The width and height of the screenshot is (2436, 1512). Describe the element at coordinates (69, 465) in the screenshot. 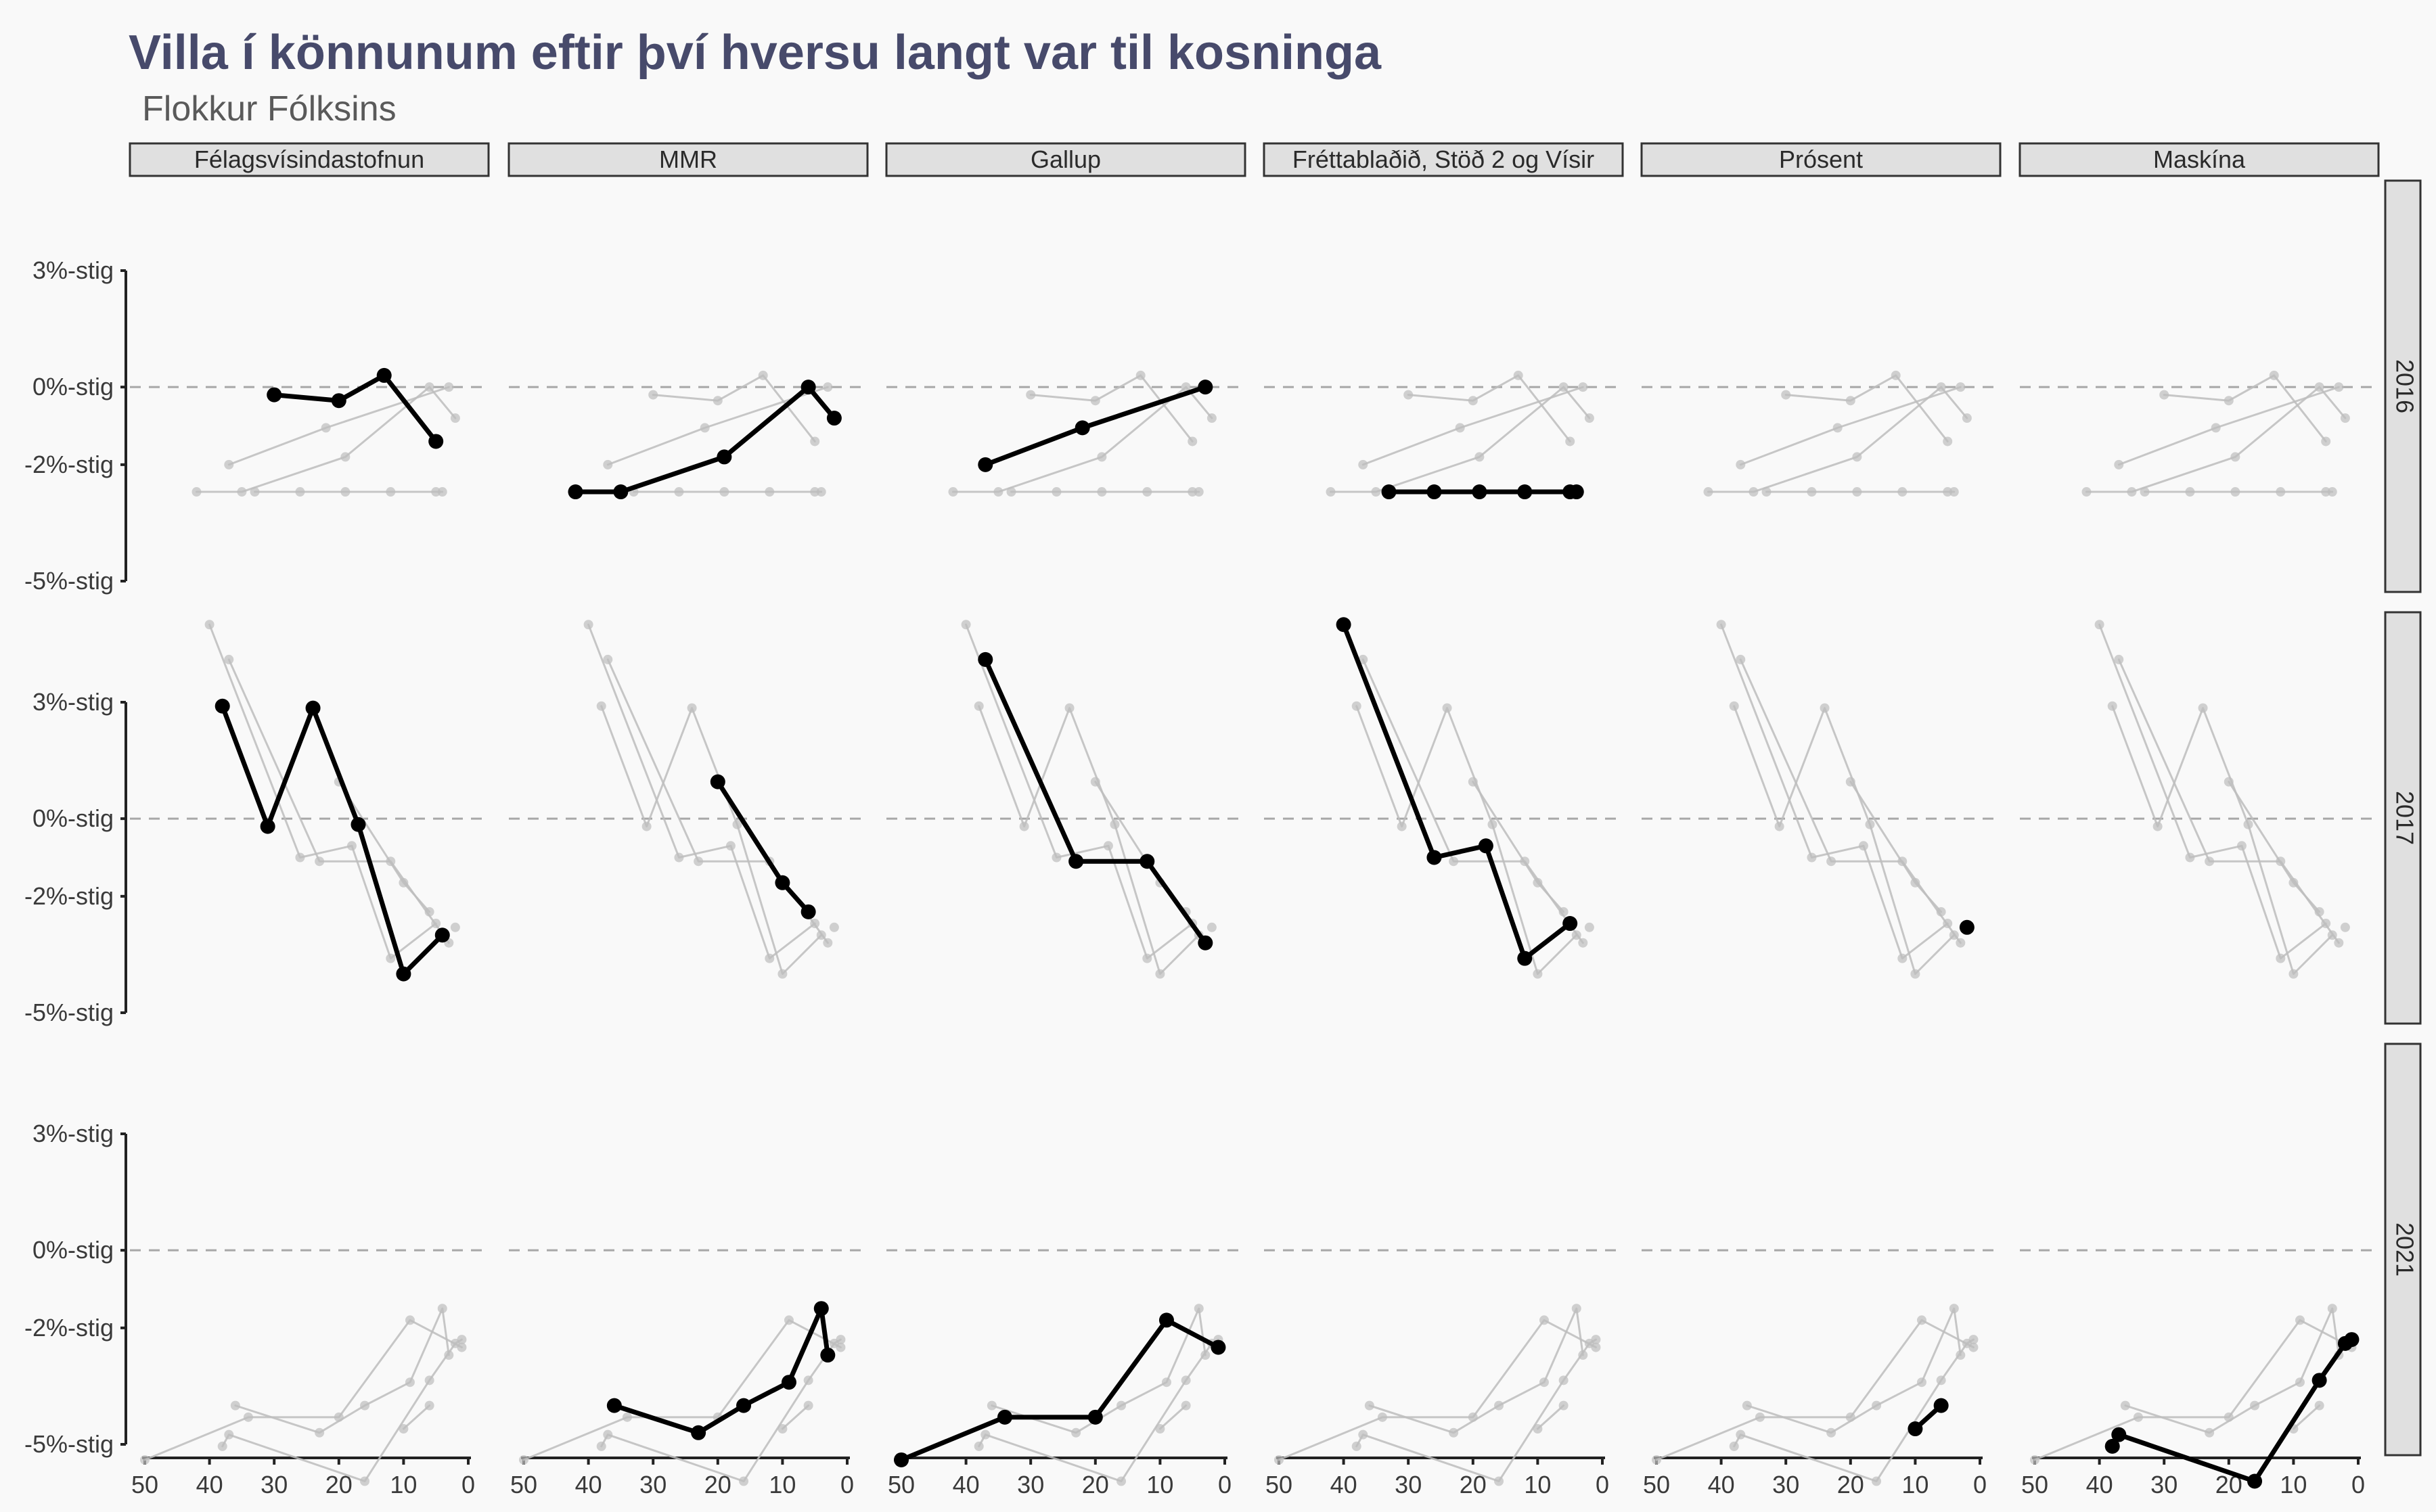

I see `y-tick-label: -2%-stig` at that location.